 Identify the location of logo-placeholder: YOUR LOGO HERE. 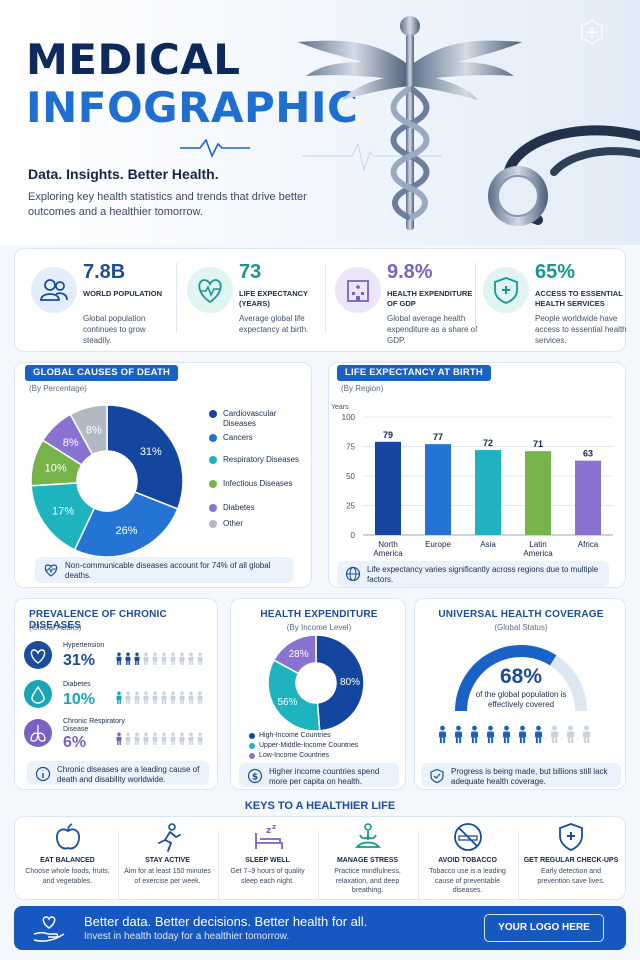
(544, 928).